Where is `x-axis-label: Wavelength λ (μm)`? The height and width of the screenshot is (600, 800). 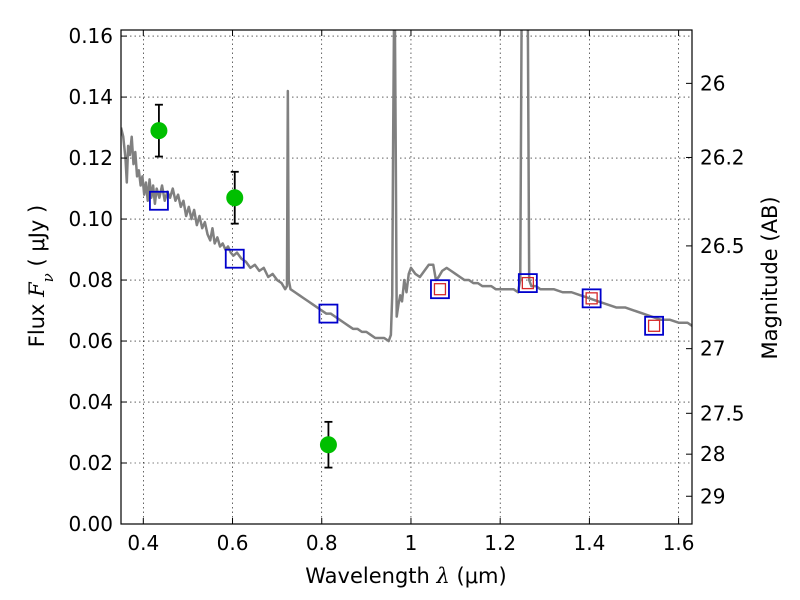 x-axis-label: Wavelength λ (μm) is located at coordinates (405, 576).